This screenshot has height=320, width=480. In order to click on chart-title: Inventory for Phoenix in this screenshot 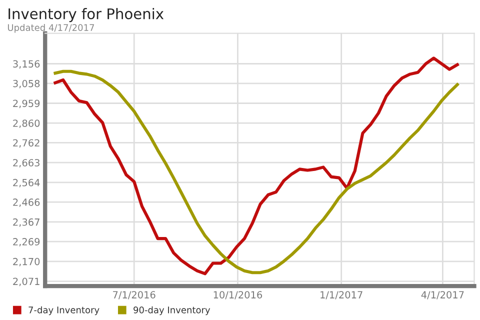, I will do `click(86, 15)`.